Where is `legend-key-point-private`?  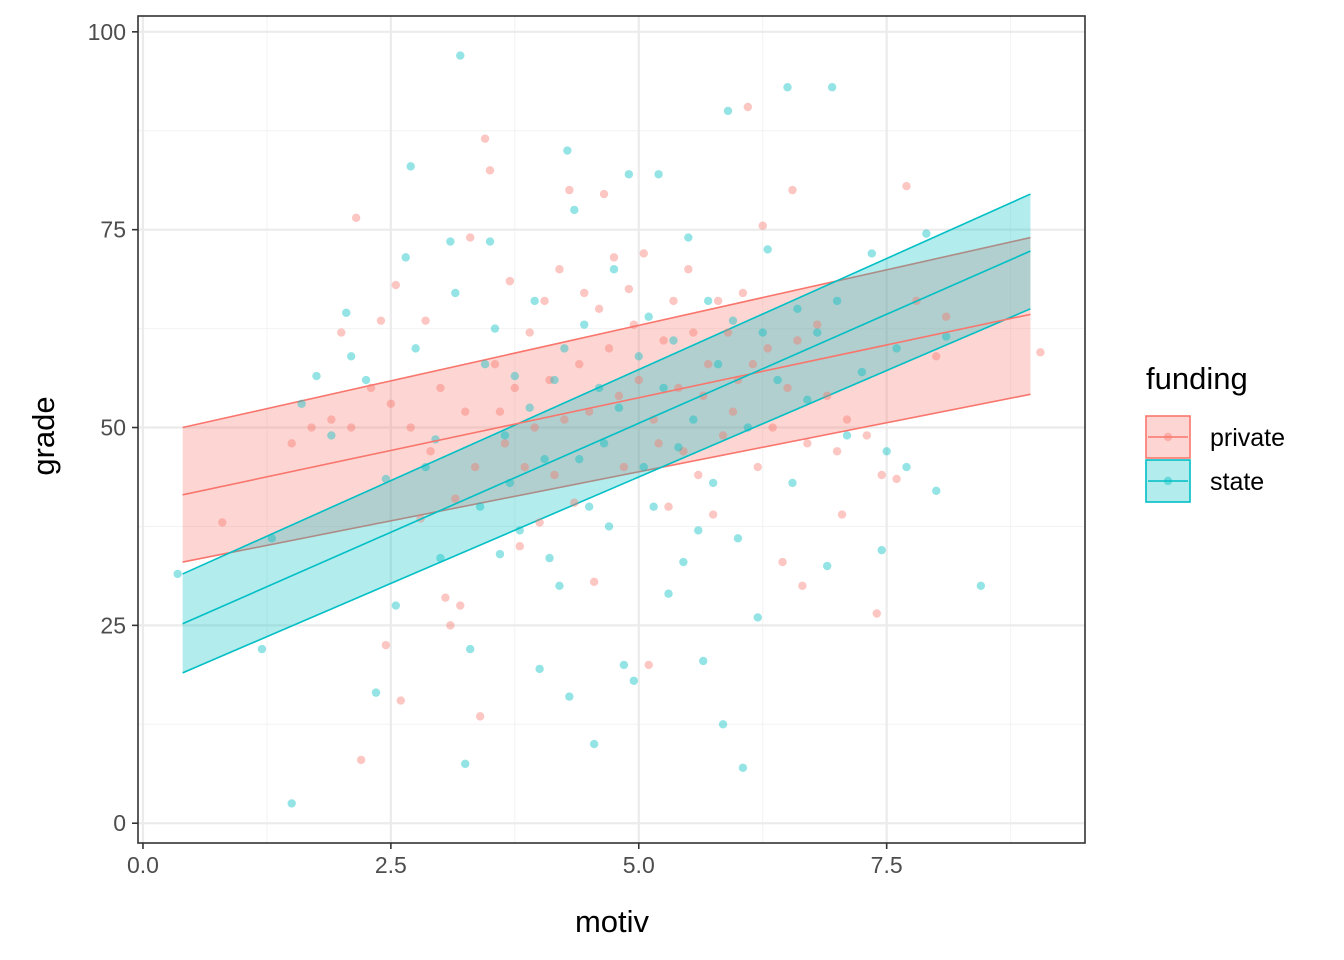 legend-key-point-private is located at coordinates (1168, 437).